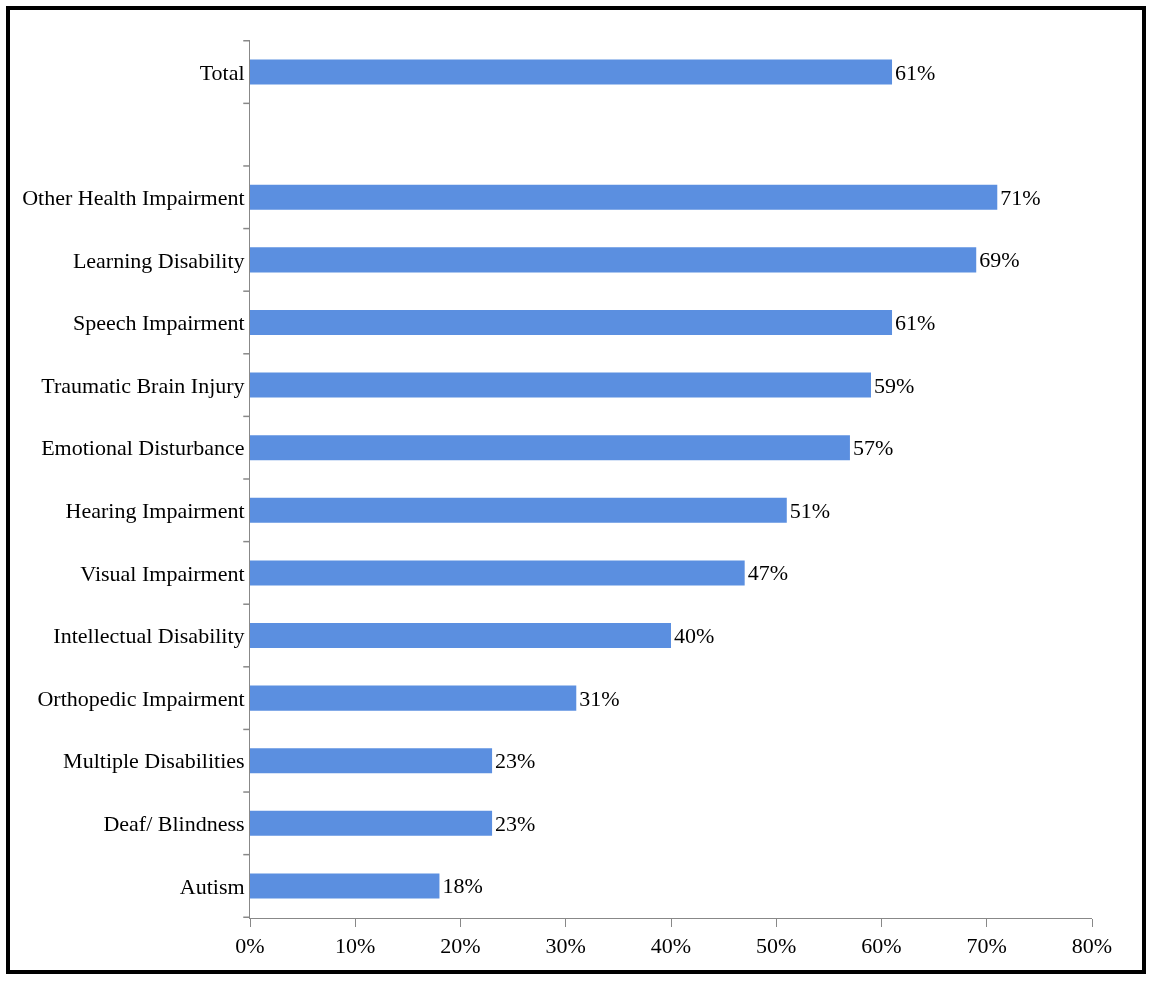 This screenshot has height=981, width=1154. Describe the element at coordinates (143, 448) in the screenshot. I see `y-tick-label: Emotional Disturbance` at that location.